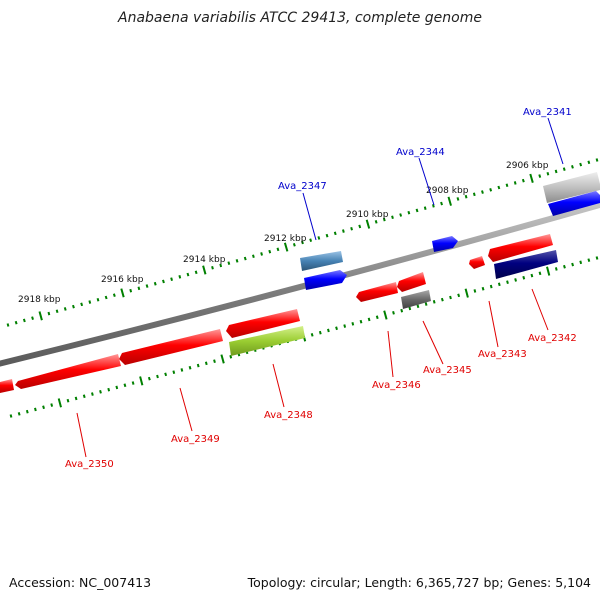 This screenshot has width=600, height=600. Describe the element at coordinates (420, 152) in the screenshot. I see `gene-label-ava-2344: Ava_2344` at that location.